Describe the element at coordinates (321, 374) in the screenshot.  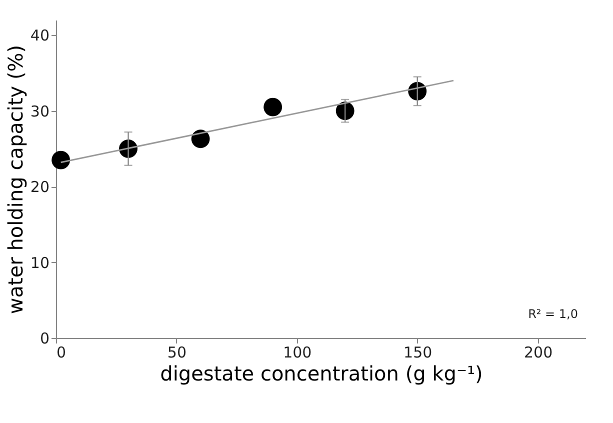
I see `x-axis-title: digestate concentration (g kg⁻¹)` at that location.